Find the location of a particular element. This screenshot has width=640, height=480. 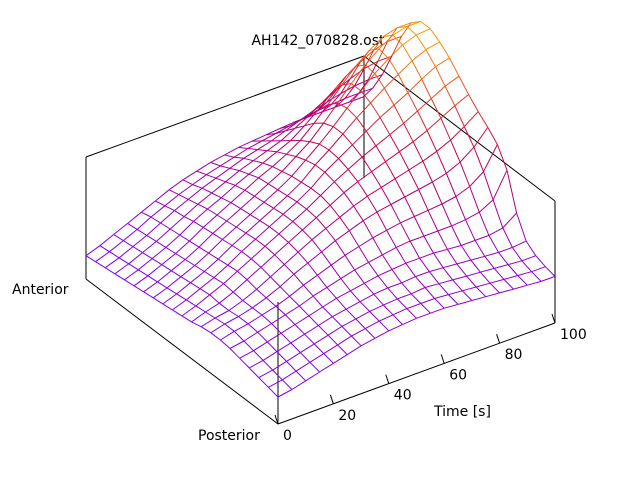

x-tick-label: 40 is located at coordinates (403, 396).